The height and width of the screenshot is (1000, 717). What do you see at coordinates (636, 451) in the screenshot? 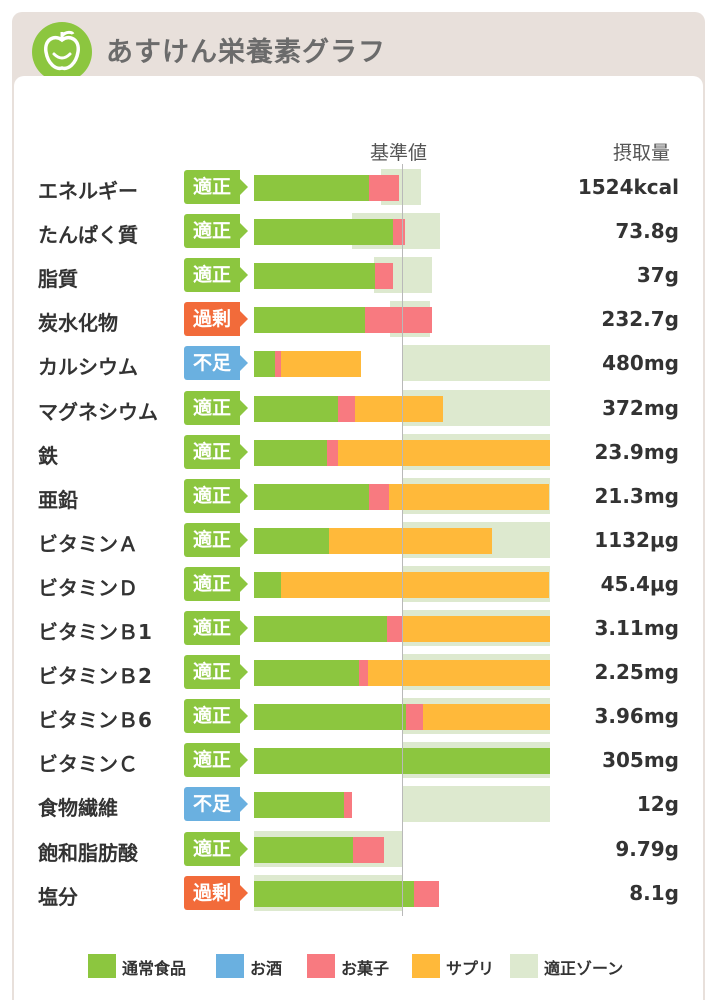
I see `intake-value: 23.9mg` at bounding box center [636, 451].